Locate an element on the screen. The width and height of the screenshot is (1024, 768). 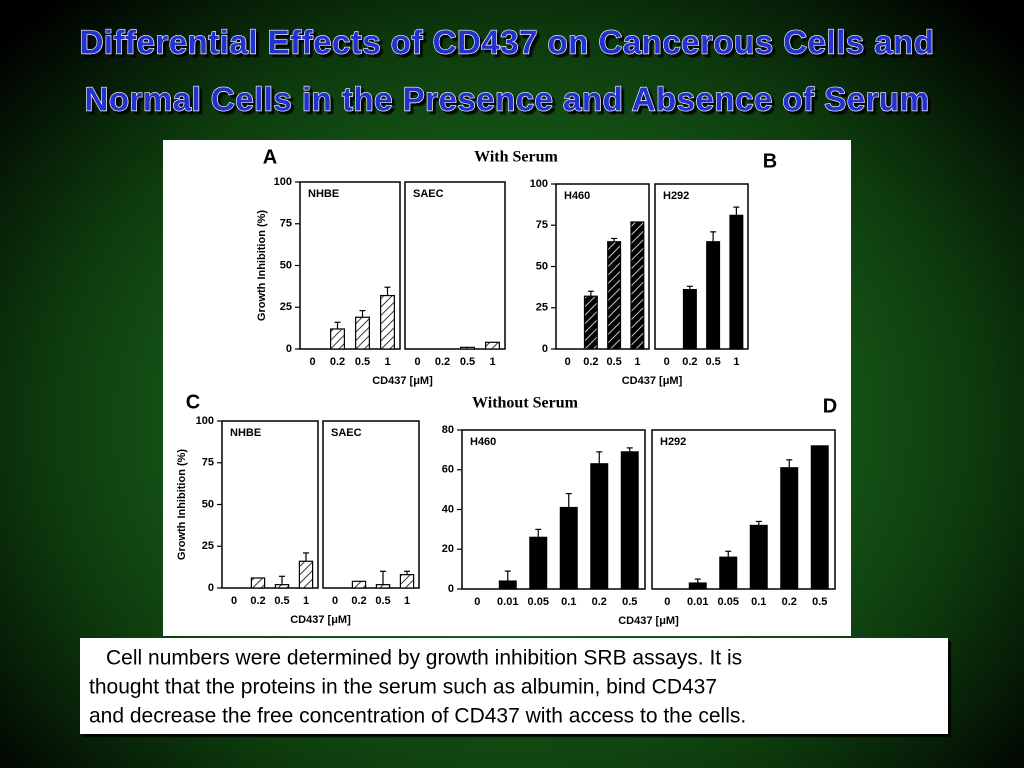
panel-letter: C is located at coordinates (193, 402).